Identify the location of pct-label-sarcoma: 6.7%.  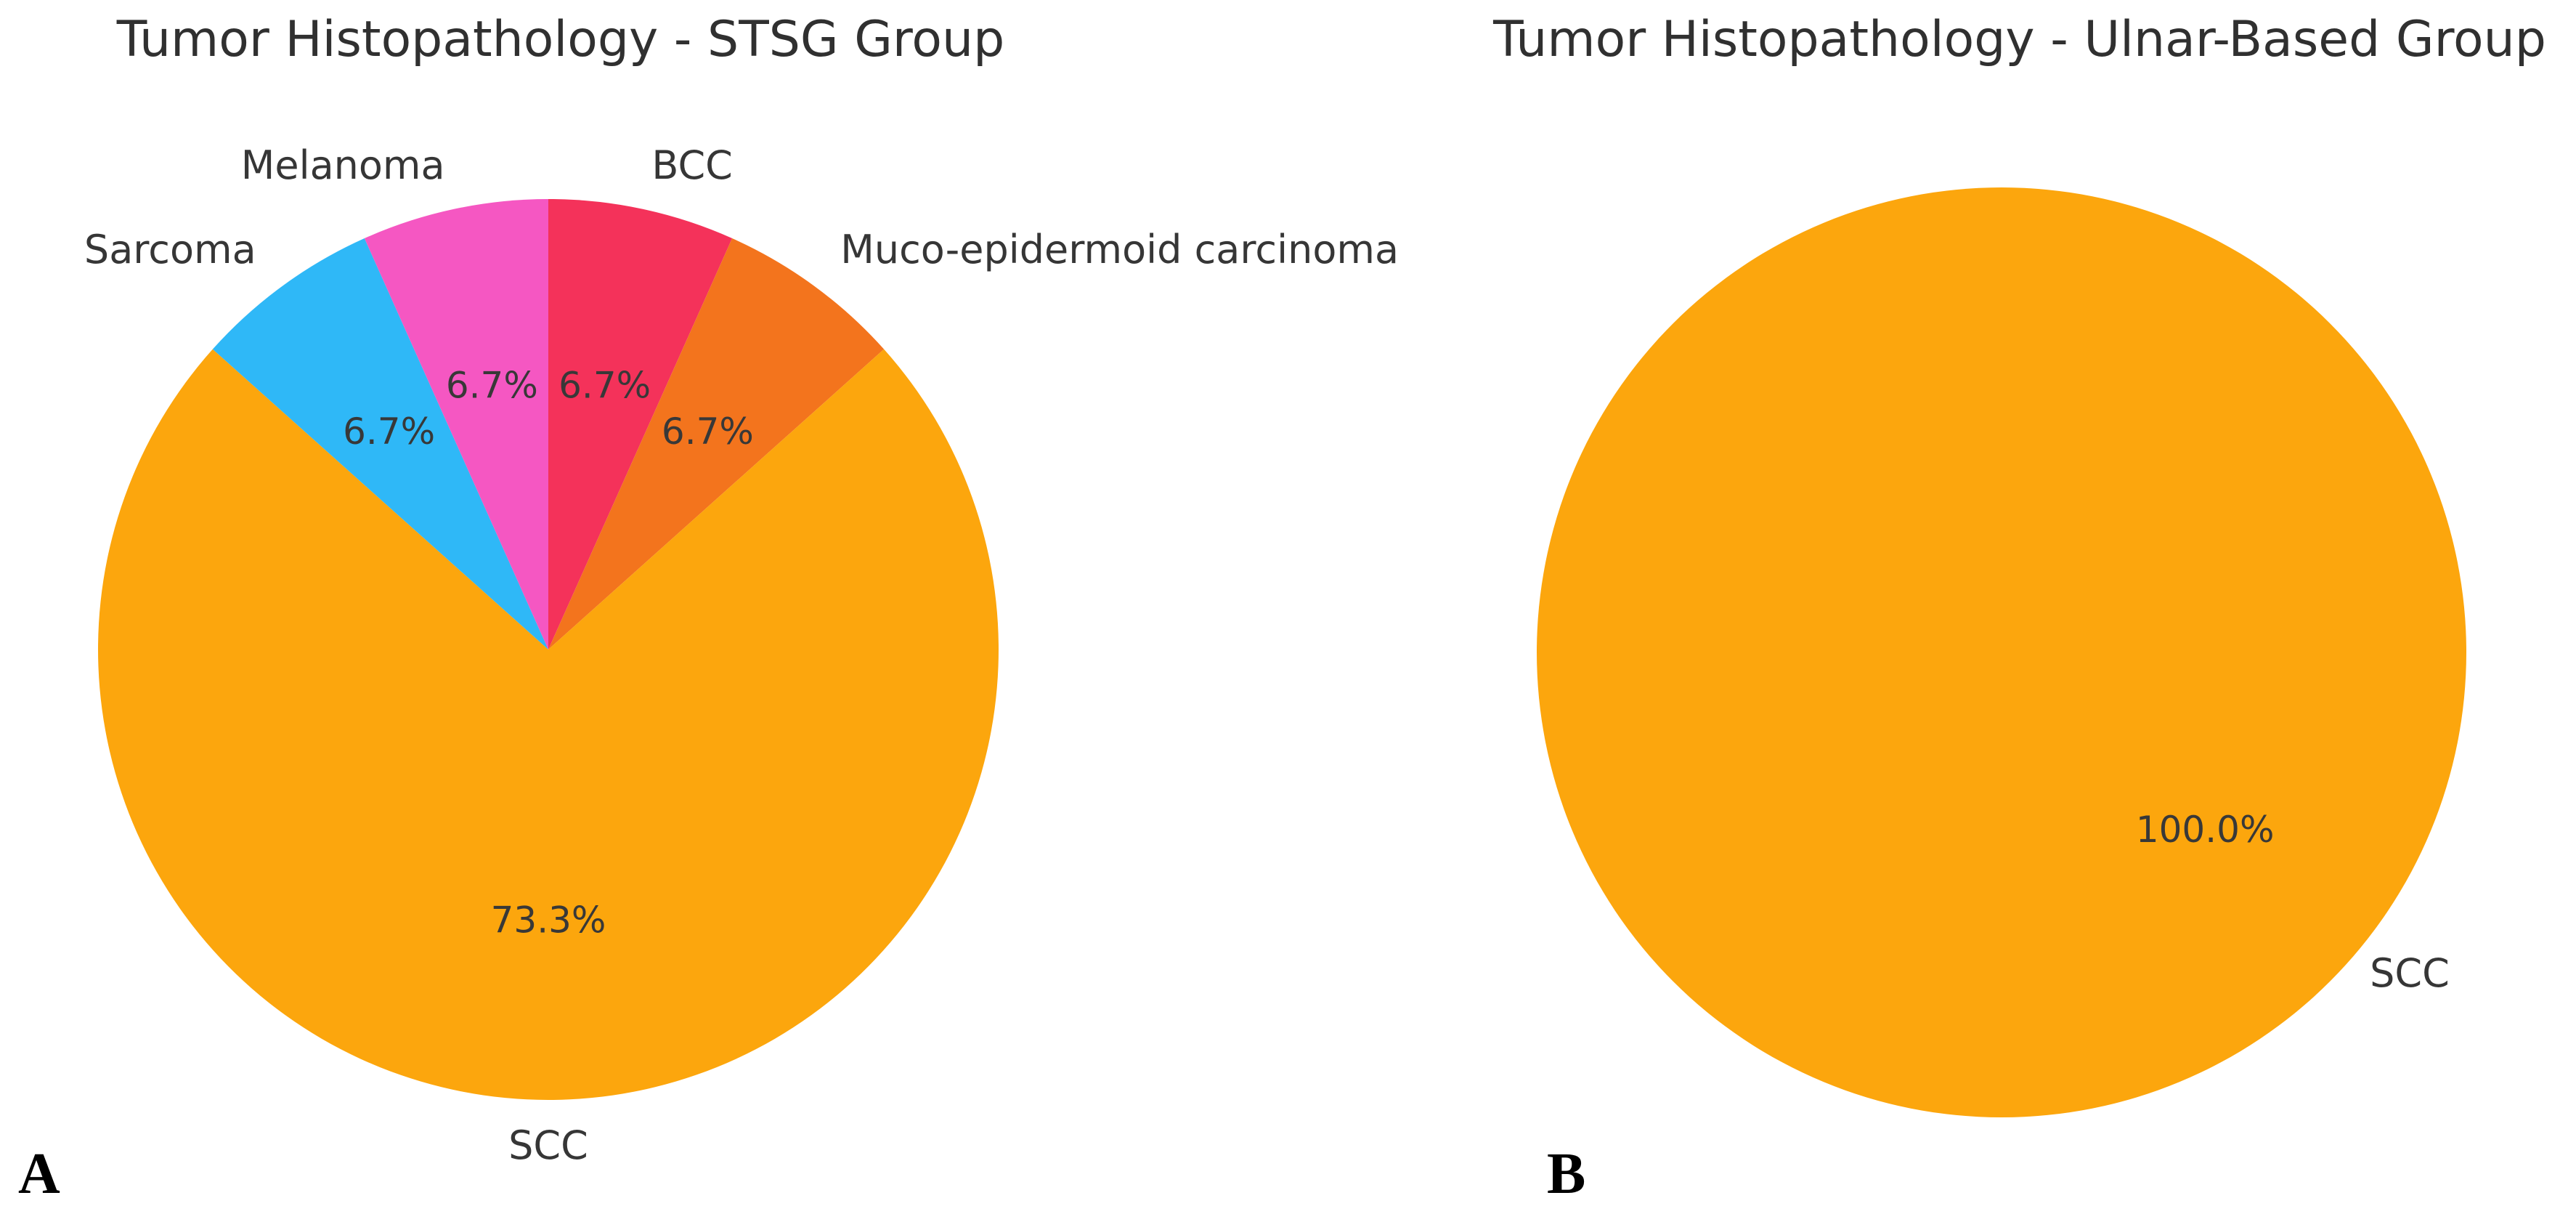
(389, 431).